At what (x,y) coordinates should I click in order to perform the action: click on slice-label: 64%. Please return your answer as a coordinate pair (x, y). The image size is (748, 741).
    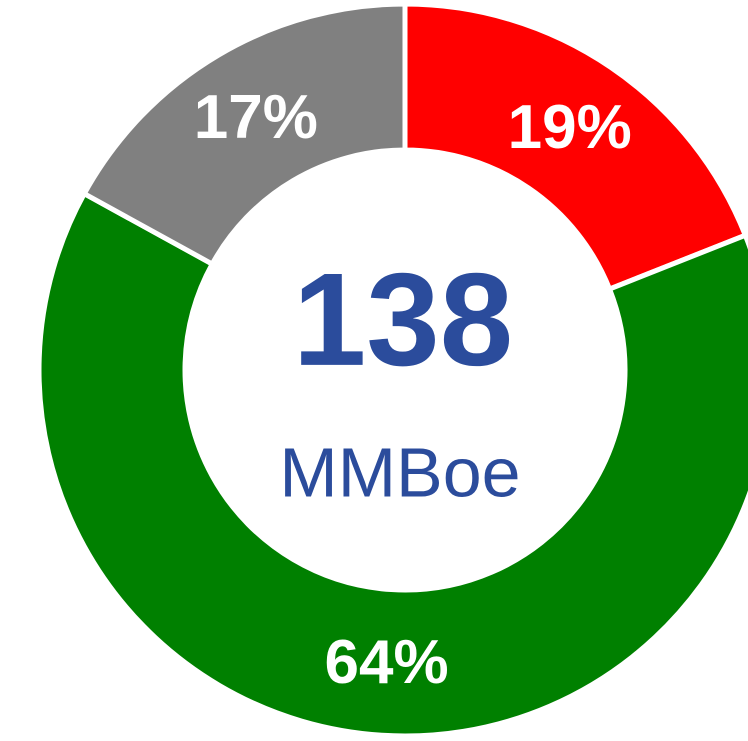
    Looking at the image, I should click on (387, 662).